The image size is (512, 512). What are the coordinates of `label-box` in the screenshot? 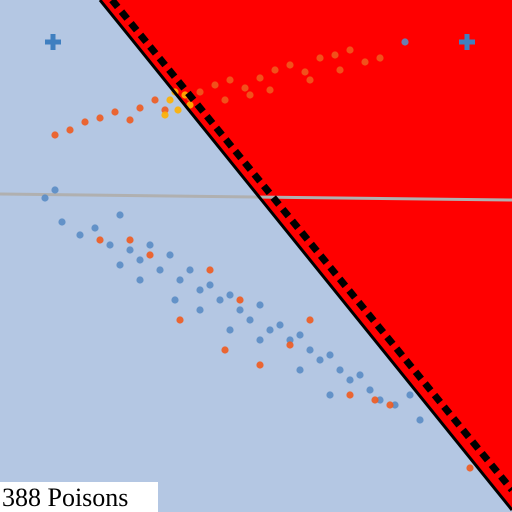 It's located at (79, 497).